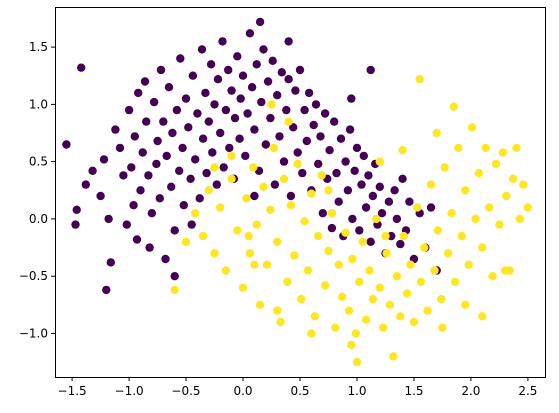  Describe the element at coordinates (242, 391) in the screenshot. I see `x-tick-label: 0.0` at that location.